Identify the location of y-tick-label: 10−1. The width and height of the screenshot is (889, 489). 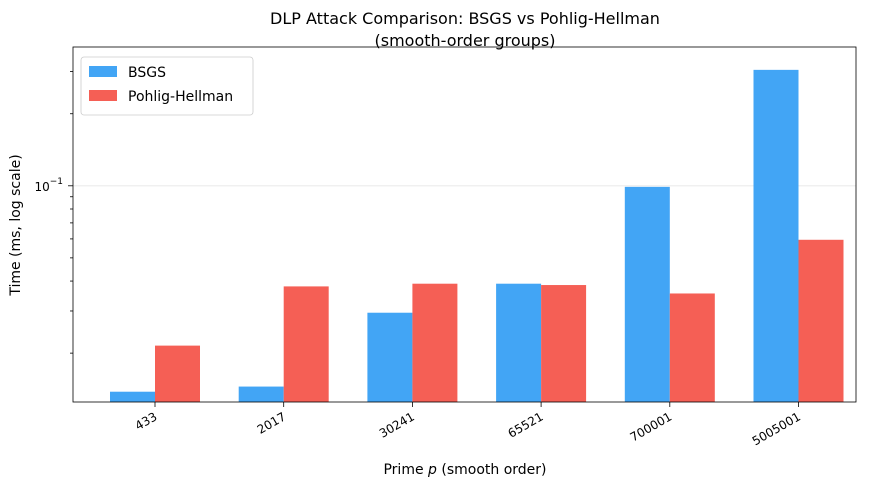
(48, 185).